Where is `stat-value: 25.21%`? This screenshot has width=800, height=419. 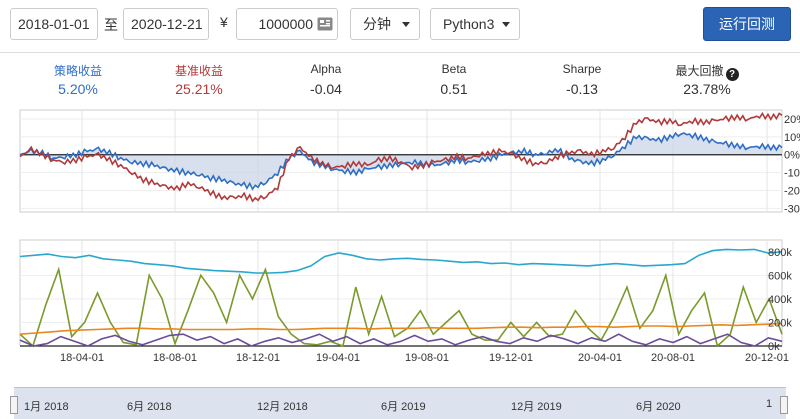 stat-value: 25.21% is located at coordinates (199, 89).